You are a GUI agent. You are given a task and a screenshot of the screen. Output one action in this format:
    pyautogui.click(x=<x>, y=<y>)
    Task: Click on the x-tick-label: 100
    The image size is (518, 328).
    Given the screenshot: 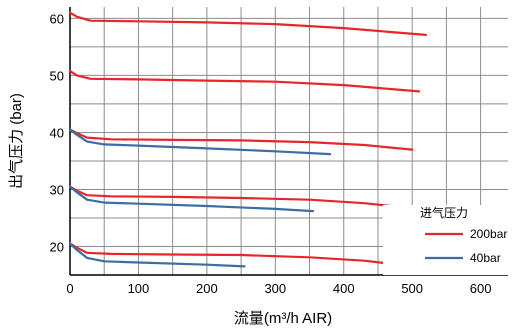 What is the action you would take?
    pyautogui.click(x=139, y=288)
    